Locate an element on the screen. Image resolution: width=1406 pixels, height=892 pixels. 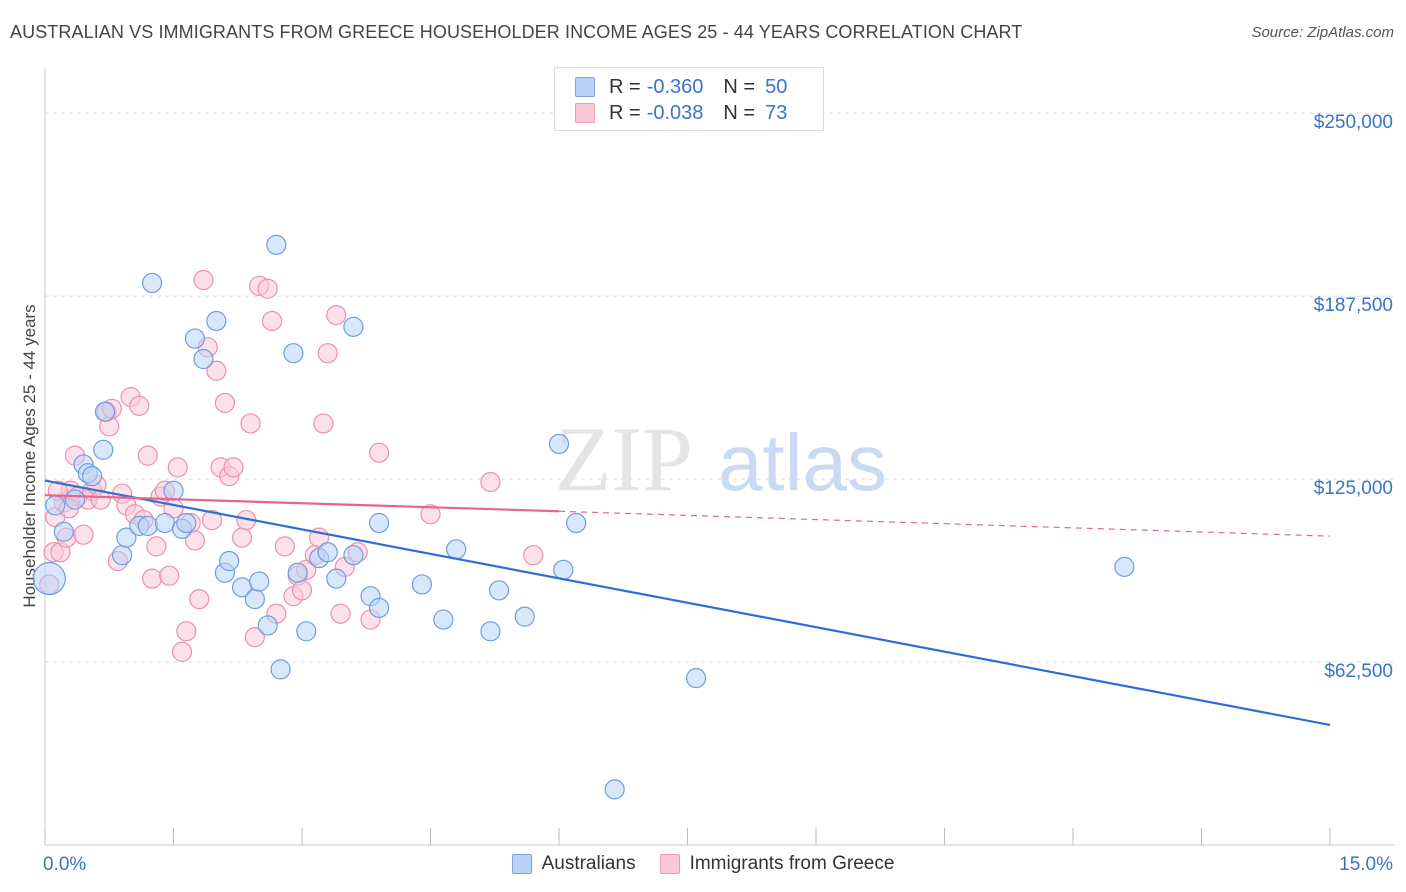
legend-item-australians: Australians is located at coordinates (573, 864).